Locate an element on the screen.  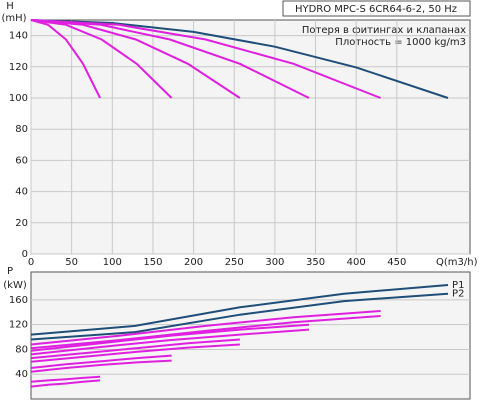
y-axis-label: (kW) is located at coordinates (15, 285).